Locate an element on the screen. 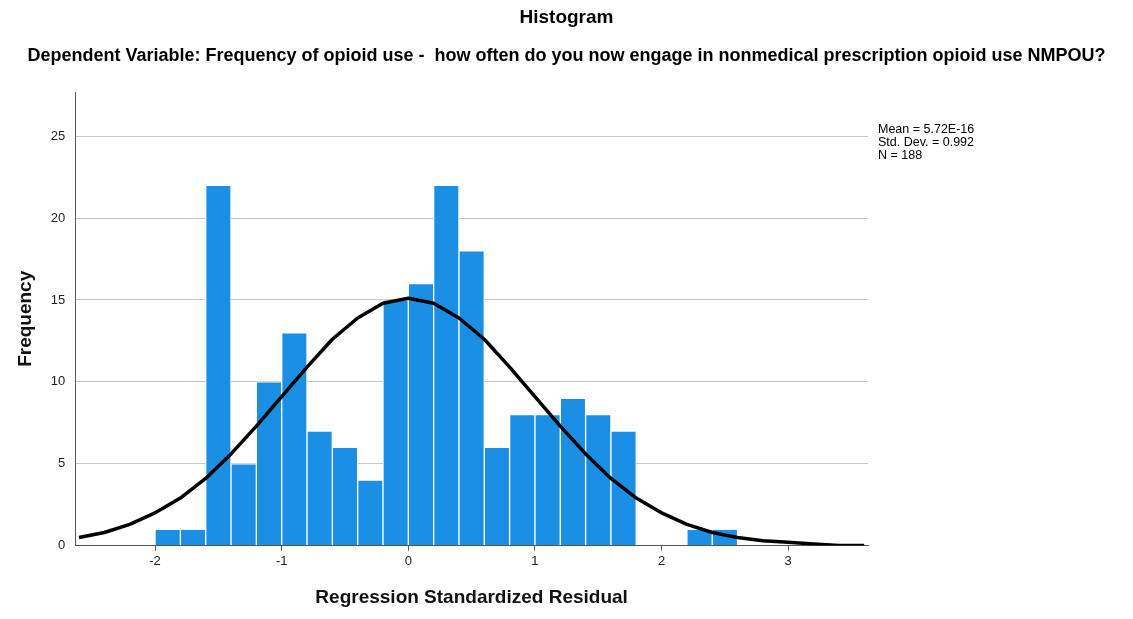  y-tick-label: 20 is located at coordinates (58, 217).